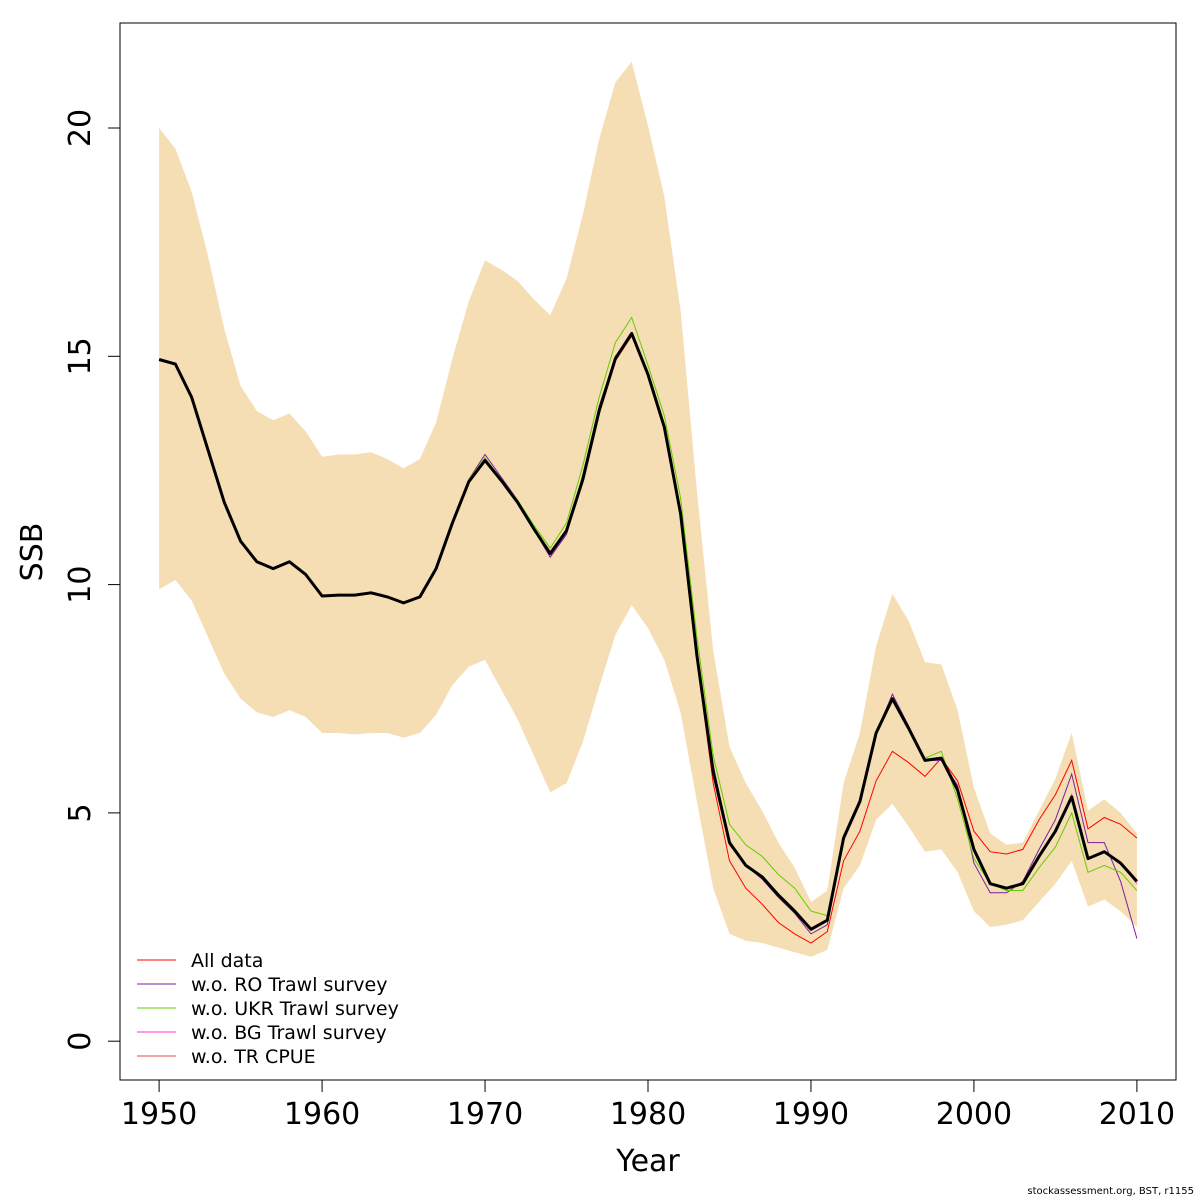 The height and width of the screenshot is (1200, 1200). Describe the element at coordinates (322, 1114) in the screenshot. I see `x-tick-label: 1960` at that location.